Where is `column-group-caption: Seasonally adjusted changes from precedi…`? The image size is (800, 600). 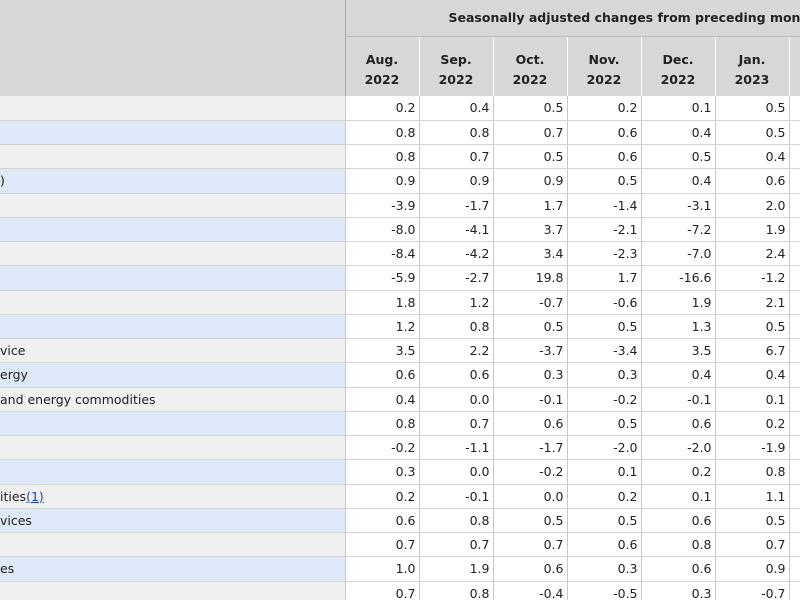
column-group-caption: Seasonally adjusted changes from precedi… is located at coordinates (572, 18).